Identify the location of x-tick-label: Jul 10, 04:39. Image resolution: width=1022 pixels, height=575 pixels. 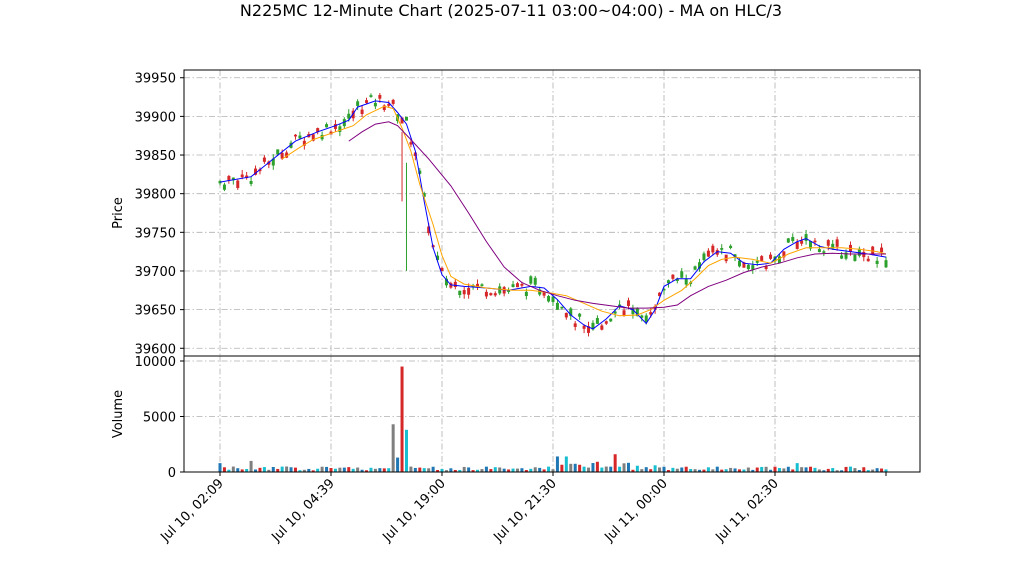
(302, 510).